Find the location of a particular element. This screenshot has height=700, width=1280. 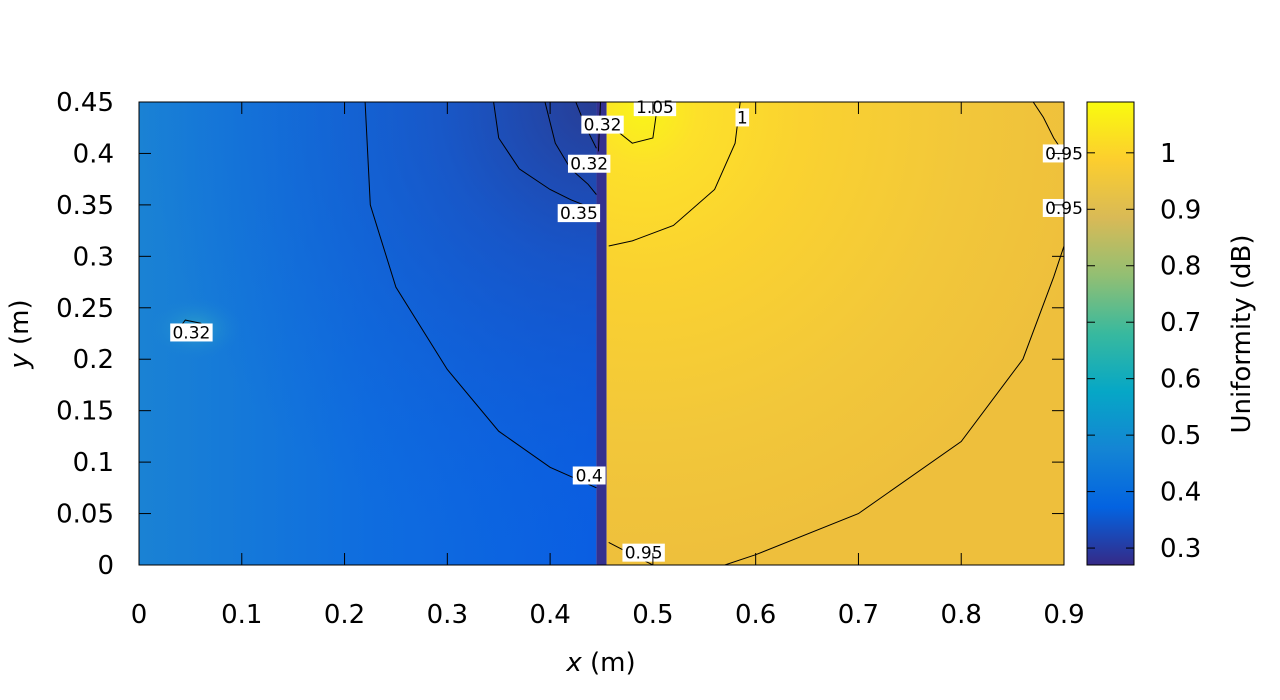

contour-label-3: 0.4 is located at coordinates (589, 476).